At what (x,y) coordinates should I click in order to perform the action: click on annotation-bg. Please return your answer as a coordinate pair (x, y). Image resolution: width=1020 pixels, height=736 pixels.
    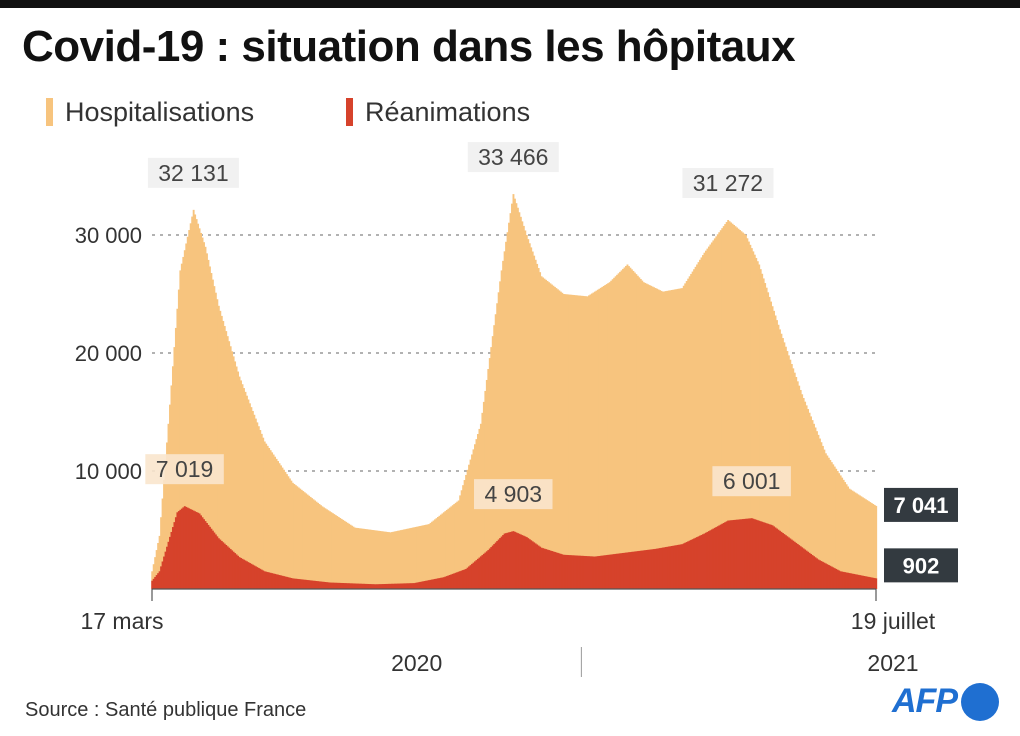
    Looking at the image, I should click on (513, 157).